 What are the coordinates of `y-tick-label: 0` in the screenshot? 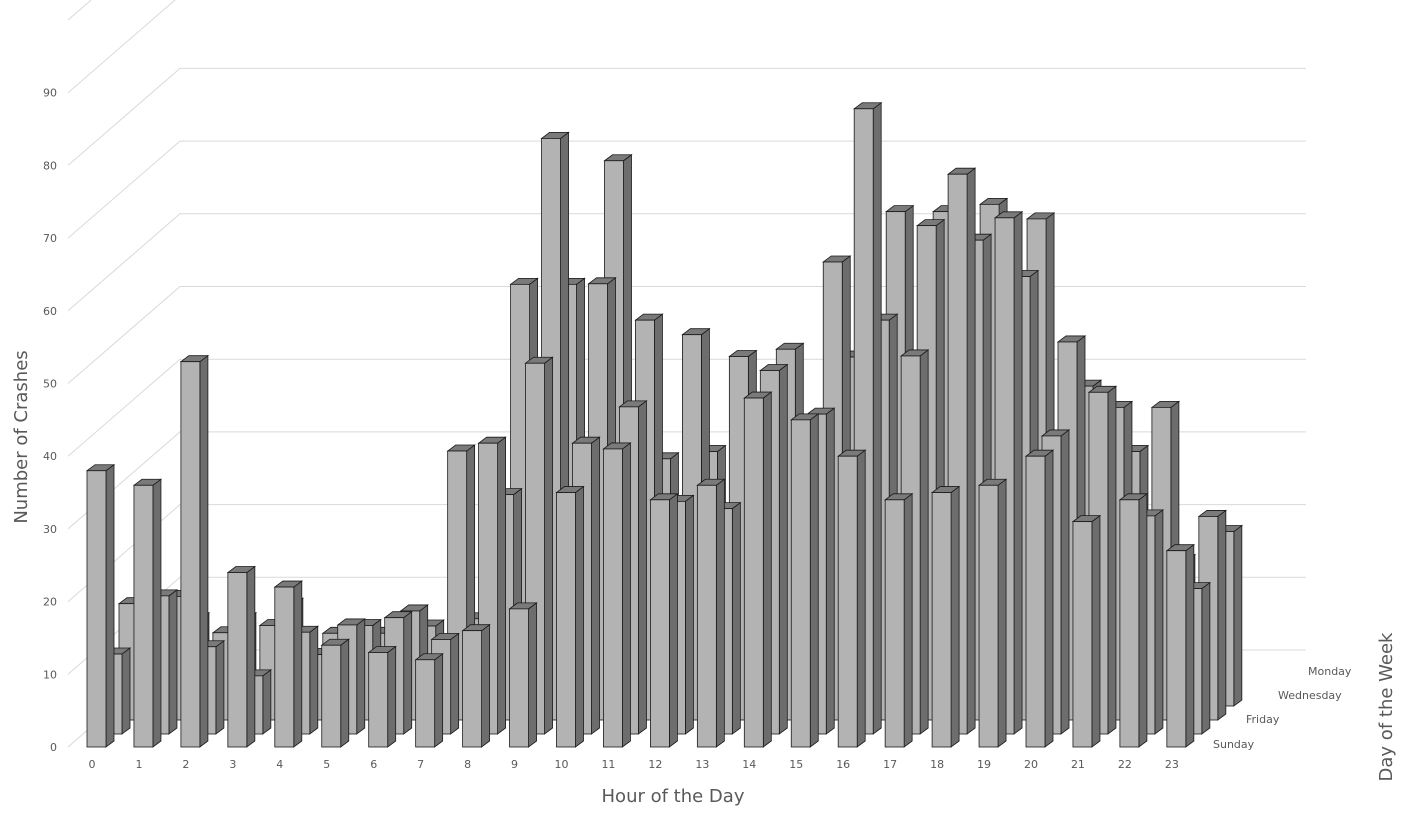 It's located at (53, 747).